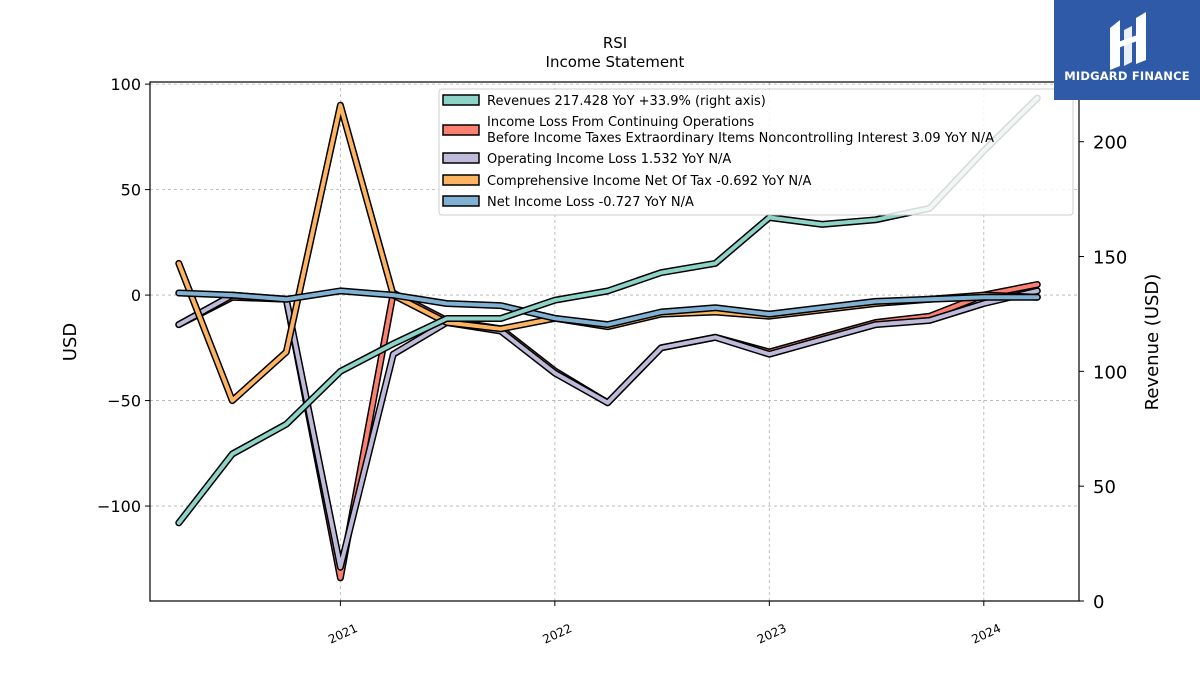 The image size is (1200, 675). I want to click on chart-subtitle: Income Statement, so click(615, 62).